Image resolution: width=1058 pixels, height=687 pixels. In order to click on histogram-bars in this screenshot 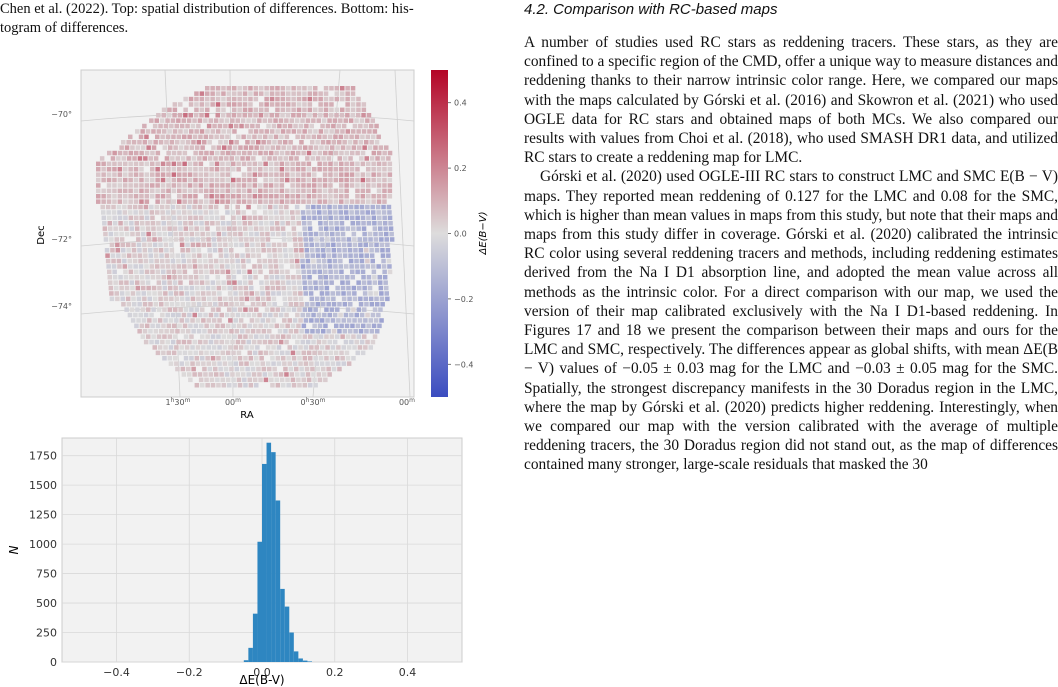, I will do `click(277, 552)`.